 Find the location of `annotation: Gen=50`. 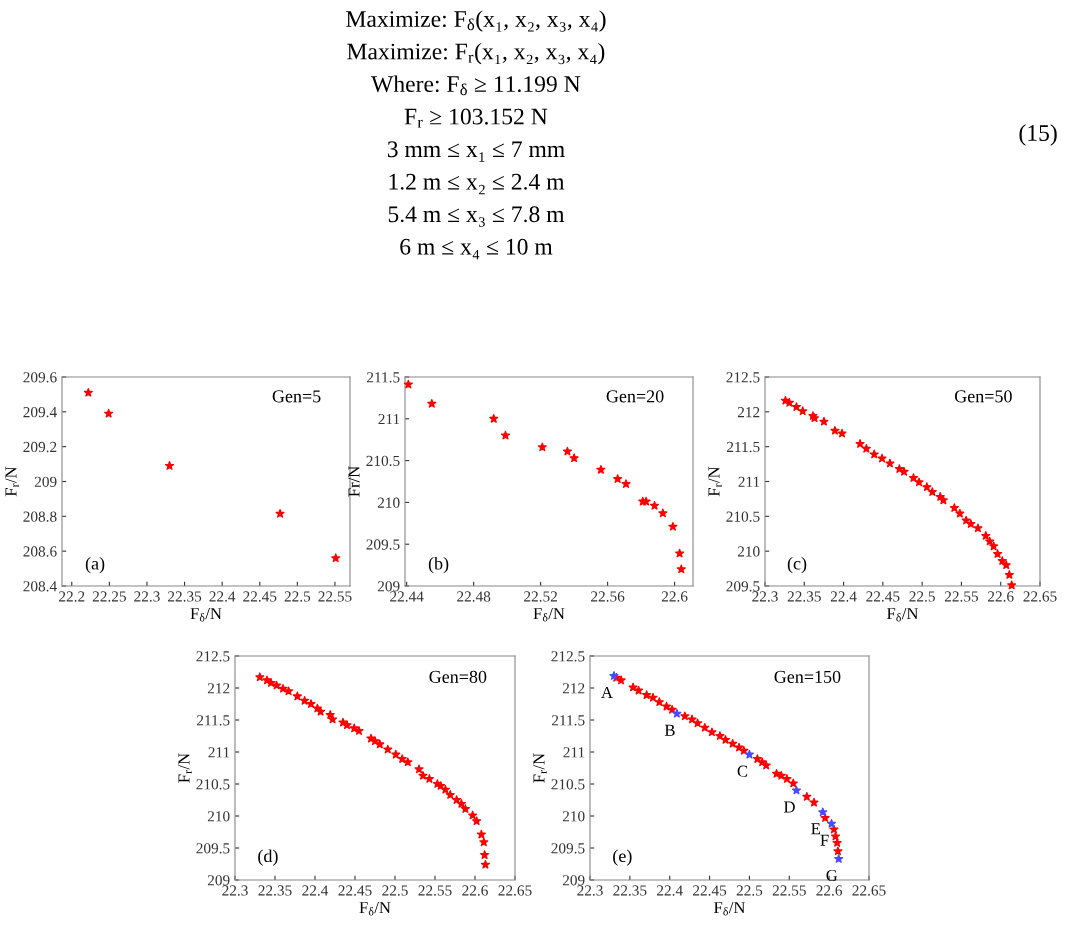

annotation: Gen=50 is located at coordinates (983, 396).